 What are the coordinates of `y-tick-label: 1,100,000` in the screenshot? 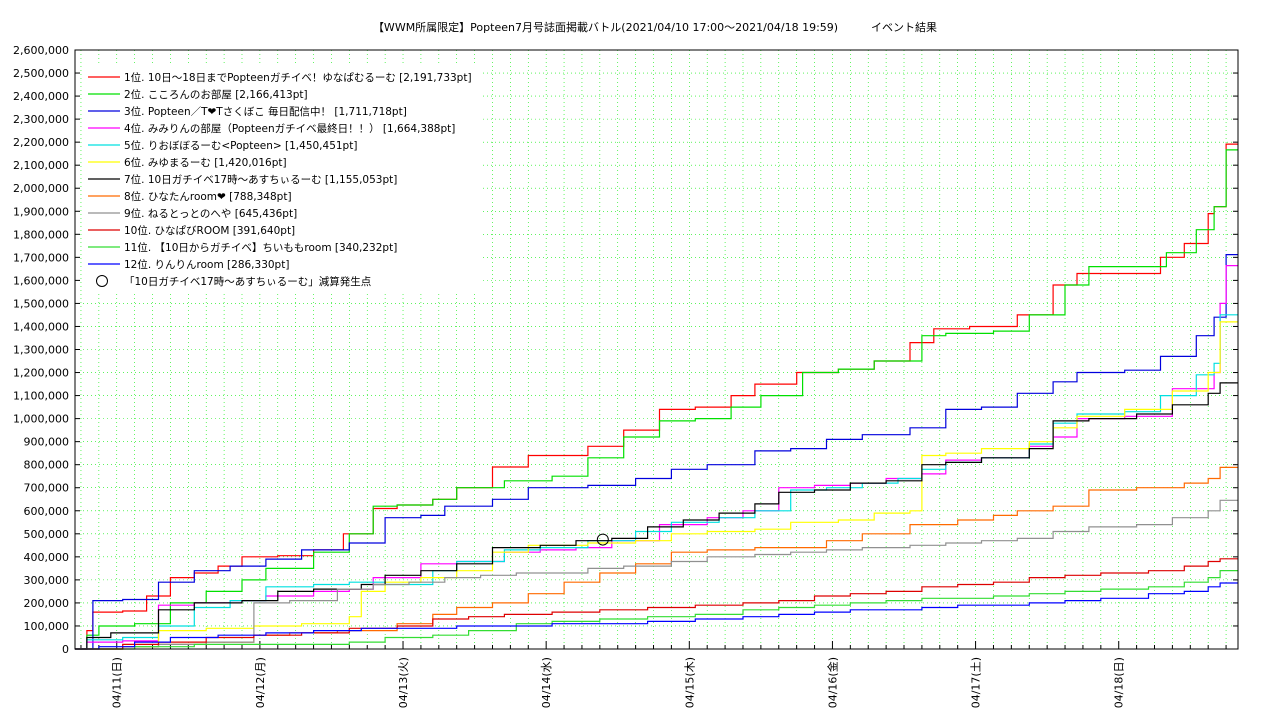 It's located at (41, 396).